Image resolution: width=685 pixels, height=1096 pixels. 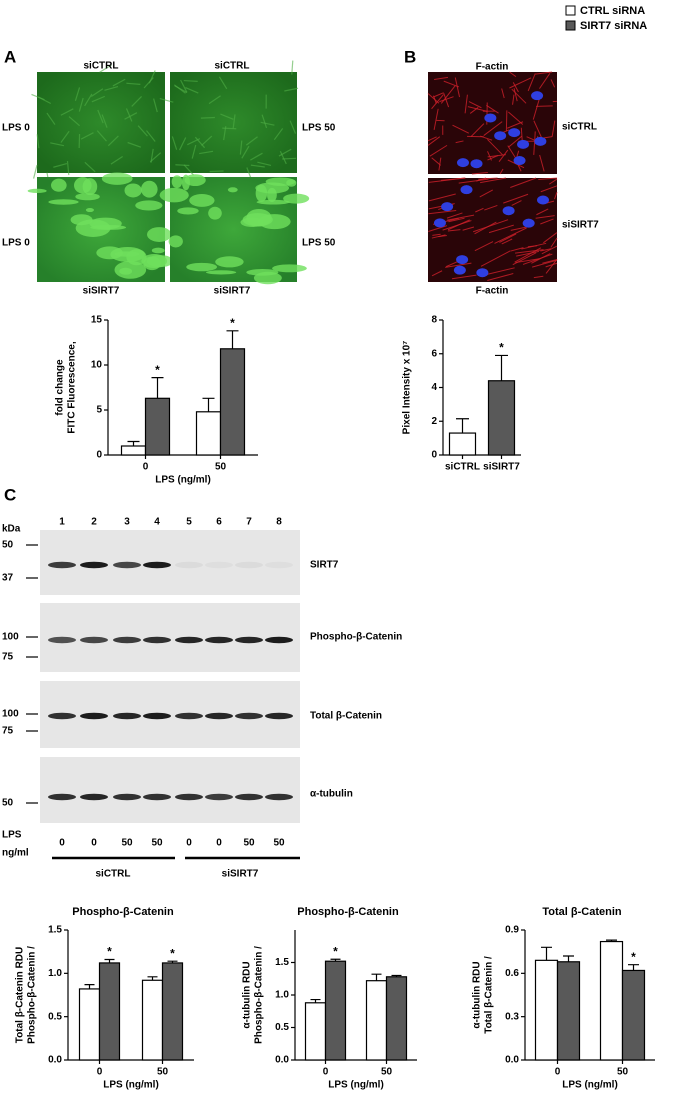 What do you see at coordinates (346, 716) in the screenshot?
I see `blot-label: Total β-Catenin` at bounding box center [346, 716].